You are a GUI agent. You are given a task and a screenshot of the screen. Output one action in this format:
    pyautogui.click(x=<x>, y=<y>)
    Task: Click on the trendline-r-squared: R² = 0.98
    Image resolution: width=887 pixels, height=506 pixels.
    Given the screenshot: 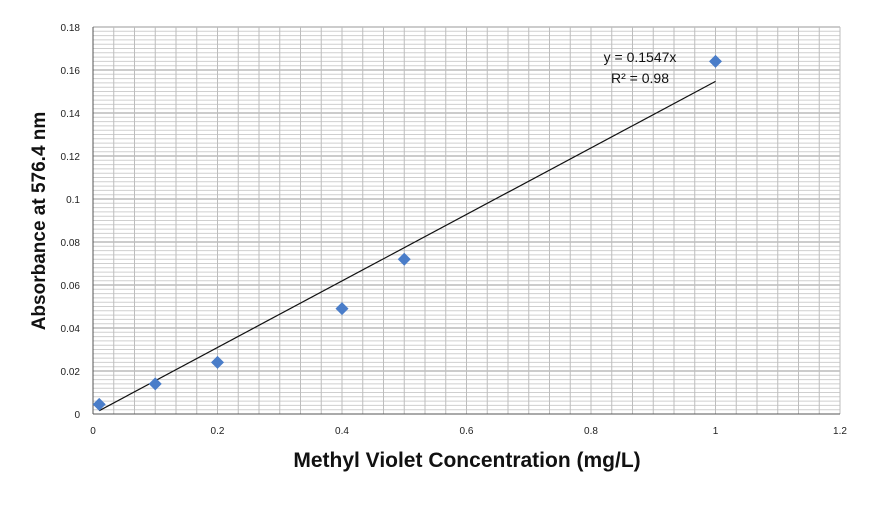 What is the action you would take?
    pyautogui.click(x=640, y=78)
    